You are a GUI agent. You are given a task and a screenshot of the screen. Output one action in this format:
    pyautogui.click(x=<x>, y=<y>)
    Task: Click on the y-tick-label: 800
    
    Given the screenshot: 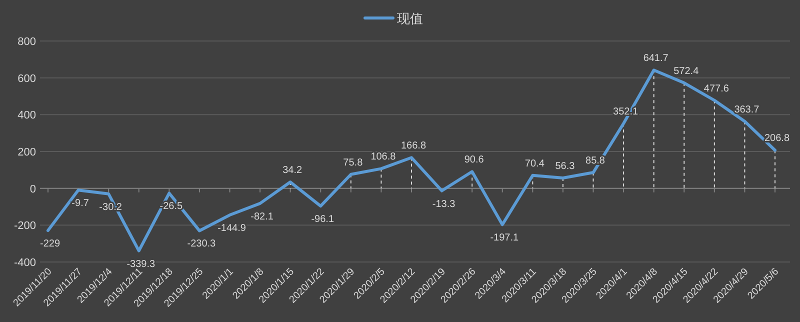 What is the action you would take?
    pyautogui.click(x=27, y=42)
    